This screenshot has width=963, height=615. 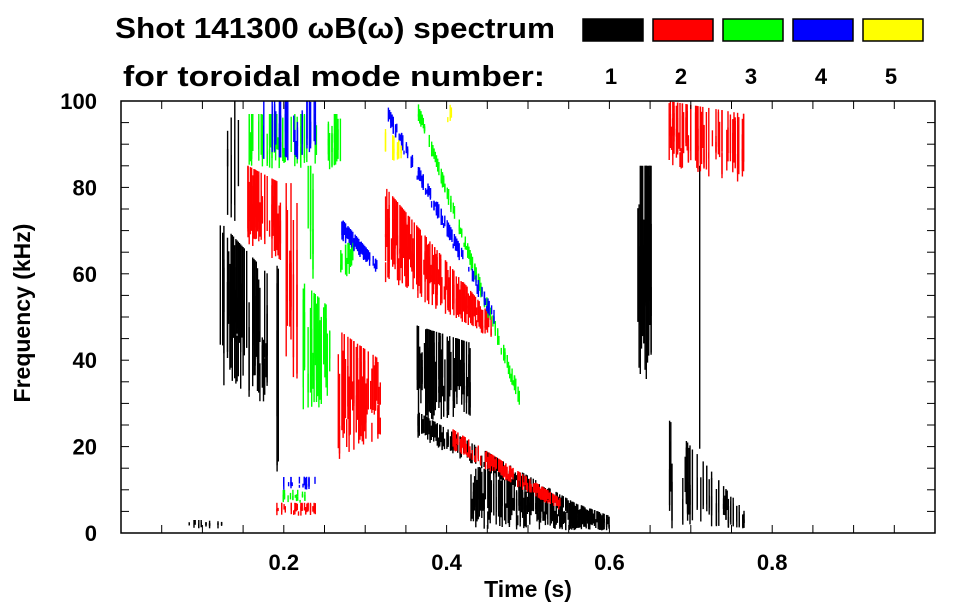 I want to click on x-tick-label: 0.6, so click(x=609, y=562).